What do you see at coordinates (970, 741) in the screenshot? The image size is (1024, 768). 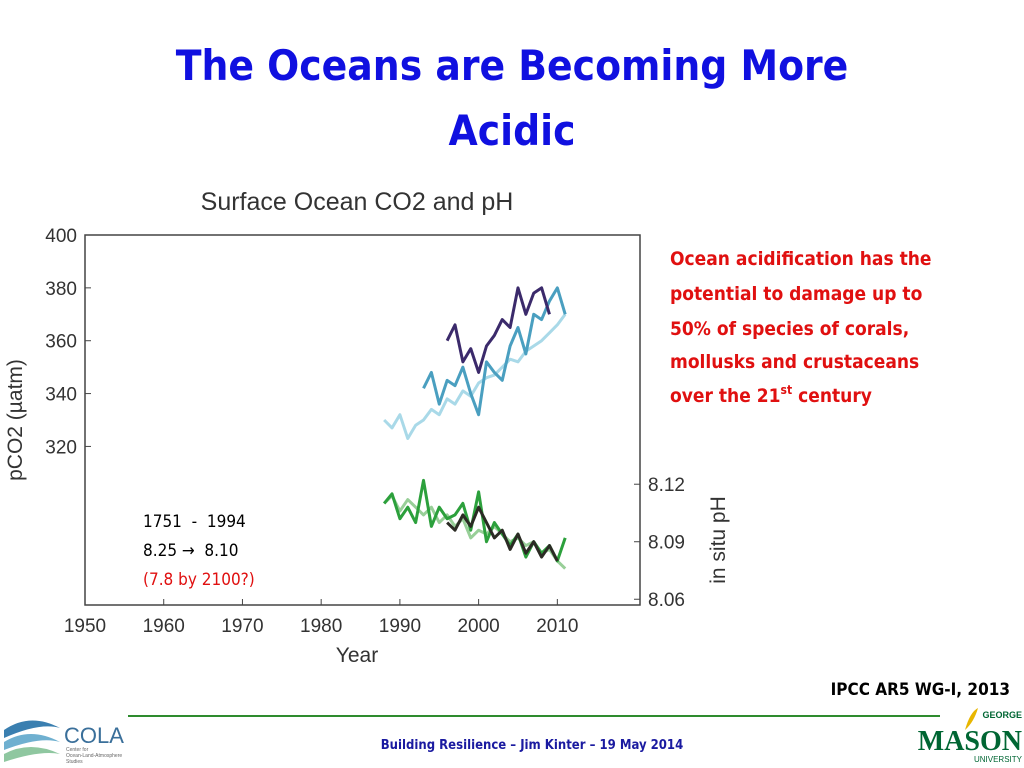 I see `logo-text: MASON` at bounding box center [970, 741].